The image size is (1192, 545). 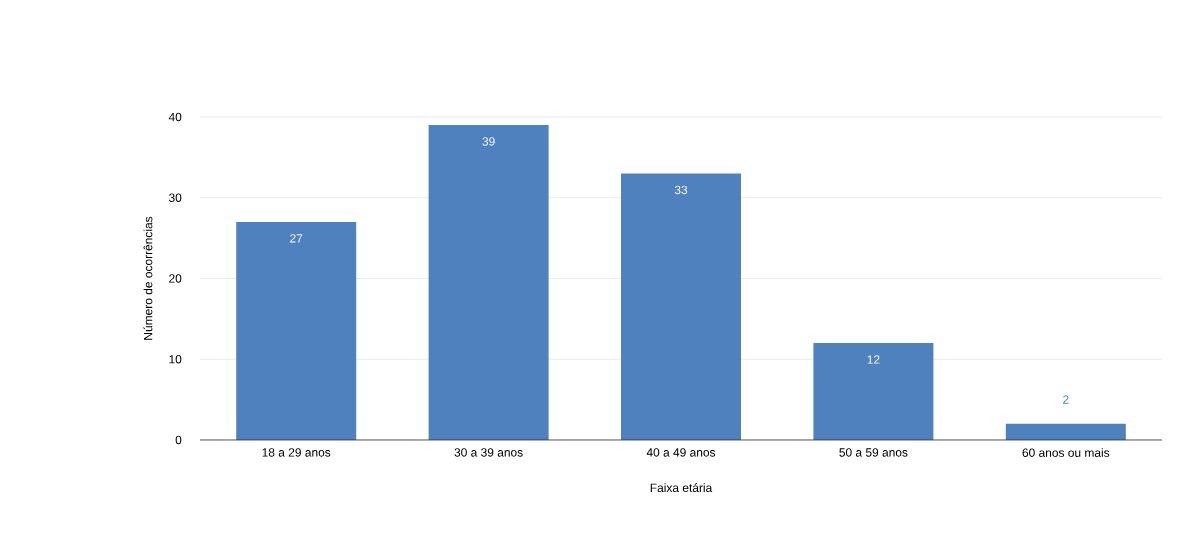 I want to click on x-tick-label: 60 anos ou mais, so click(x=1066, y=452).